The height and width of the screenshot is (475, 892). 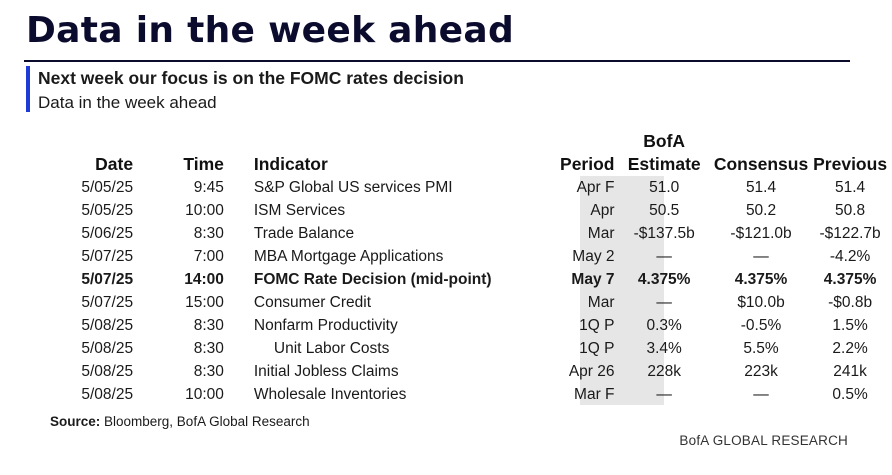 I want to click on cell-previous: 241k, so click(x=850, y=371).